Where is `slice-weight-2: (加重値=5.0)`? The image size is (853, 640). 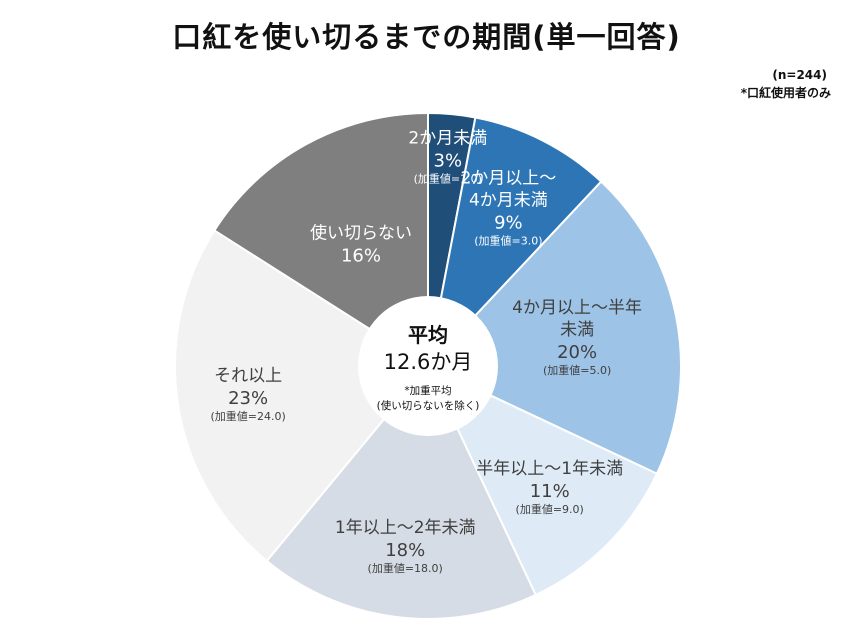 slice-weight-2: (加重値=5.0) is located at coordinates (577, 370).